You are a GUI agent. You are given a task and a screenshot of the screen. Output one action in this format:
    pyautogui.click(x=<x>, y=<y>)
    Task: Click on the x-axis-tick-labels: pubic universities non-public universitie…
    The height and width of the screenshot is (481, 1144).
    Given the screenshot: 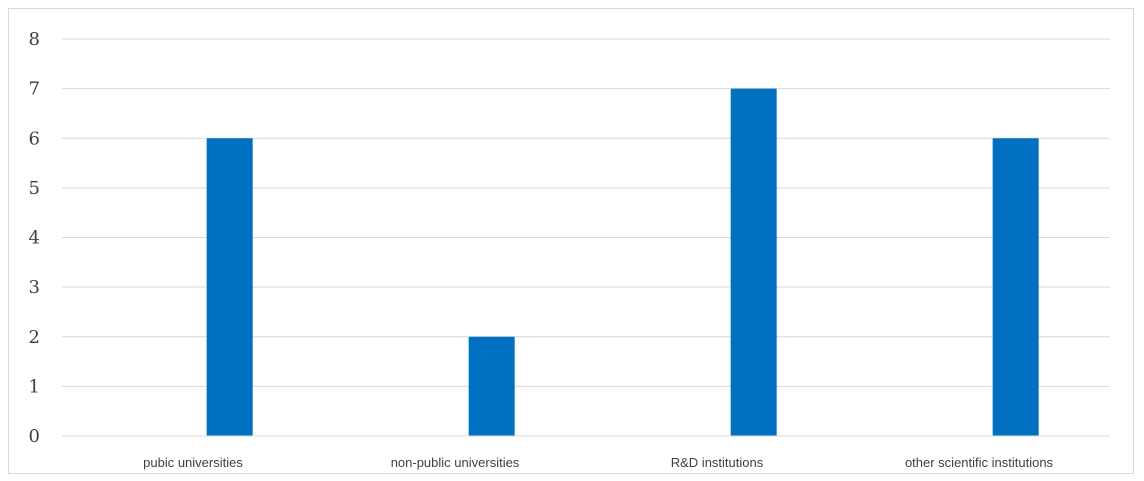 What is the action you would take?
    pyautogui.click(x=598, y=462)
    